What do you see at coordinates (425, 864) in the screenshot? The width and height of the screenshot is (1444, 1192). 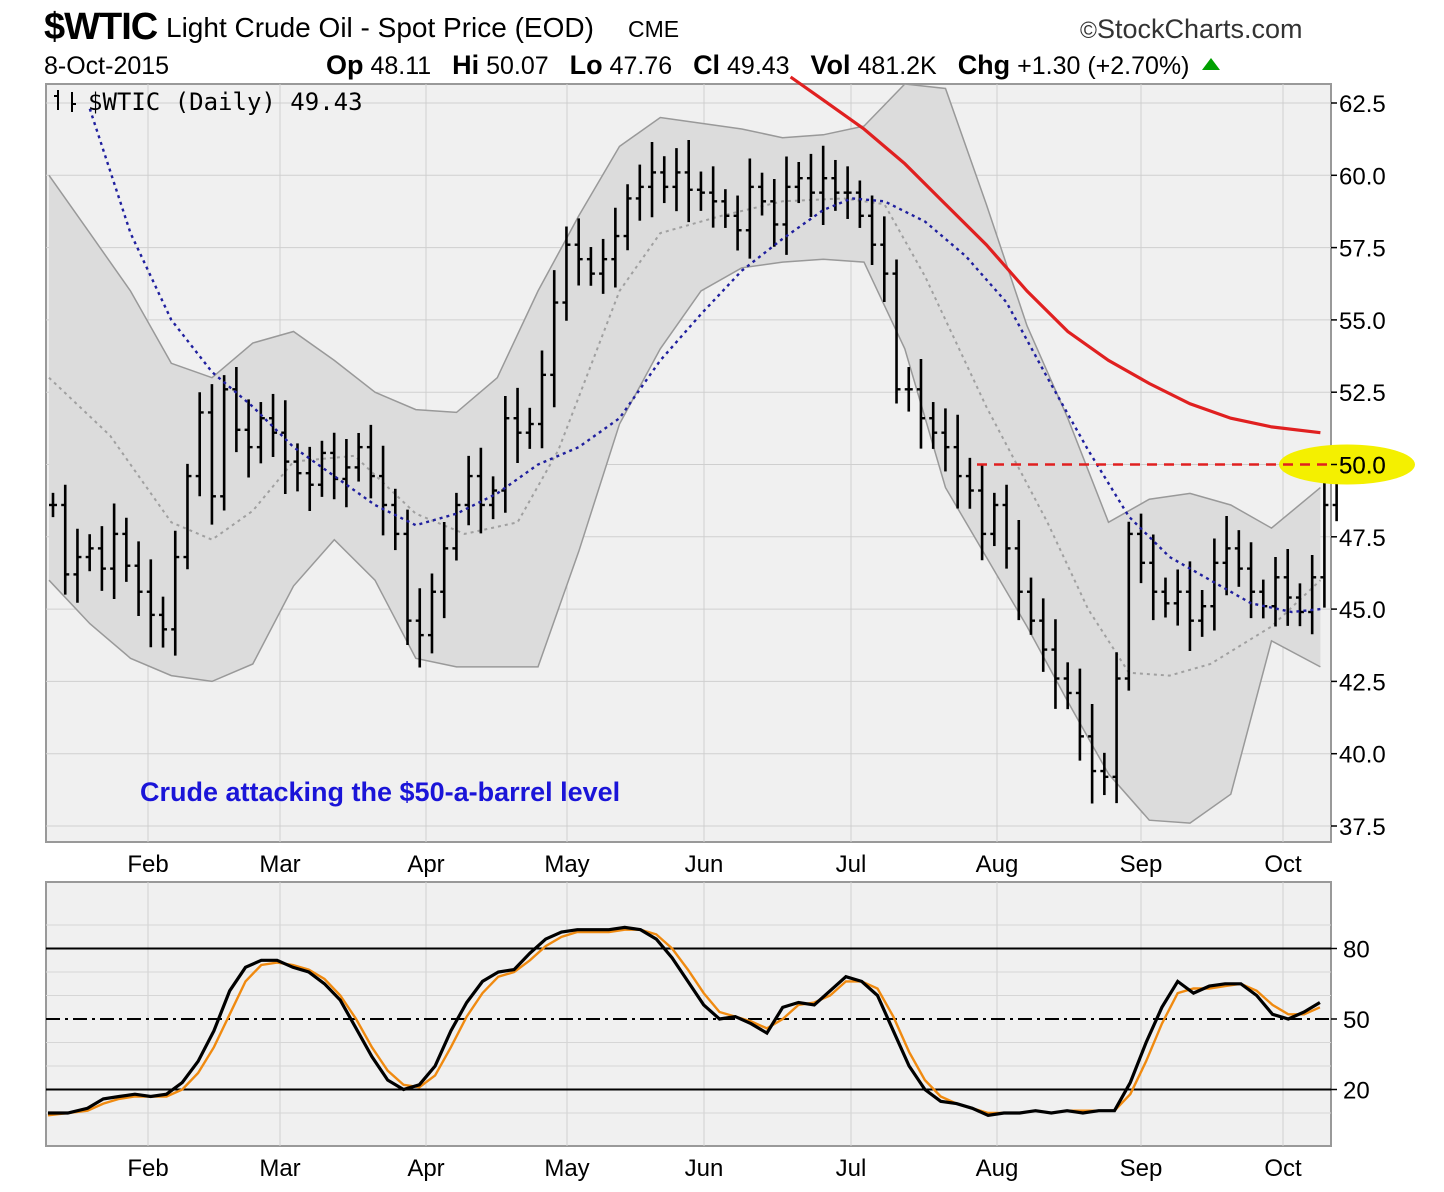 I see `month-label-apr: Apr` at bounding box center [425, 864].